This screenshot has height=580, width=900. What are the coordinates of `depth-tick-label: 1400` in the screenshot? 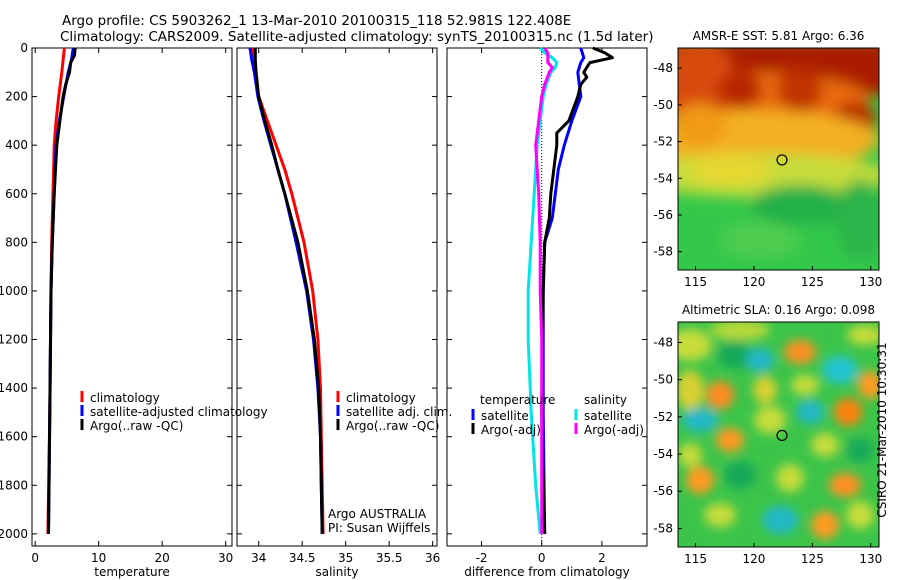 It's located at (14, 388).